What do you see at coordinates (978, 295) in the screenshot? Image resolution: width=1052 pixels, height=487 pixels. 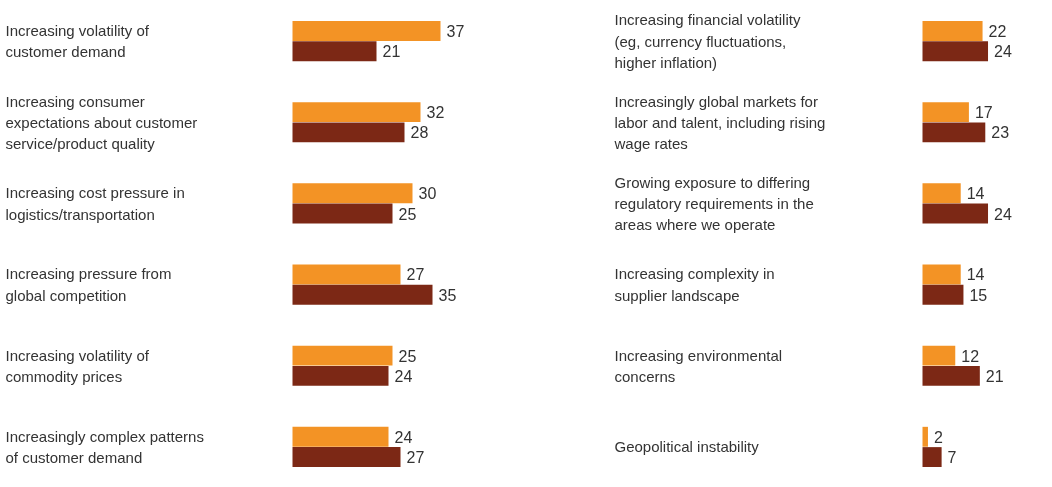 I see `data-label: 15` at bounding box center [978, 295].